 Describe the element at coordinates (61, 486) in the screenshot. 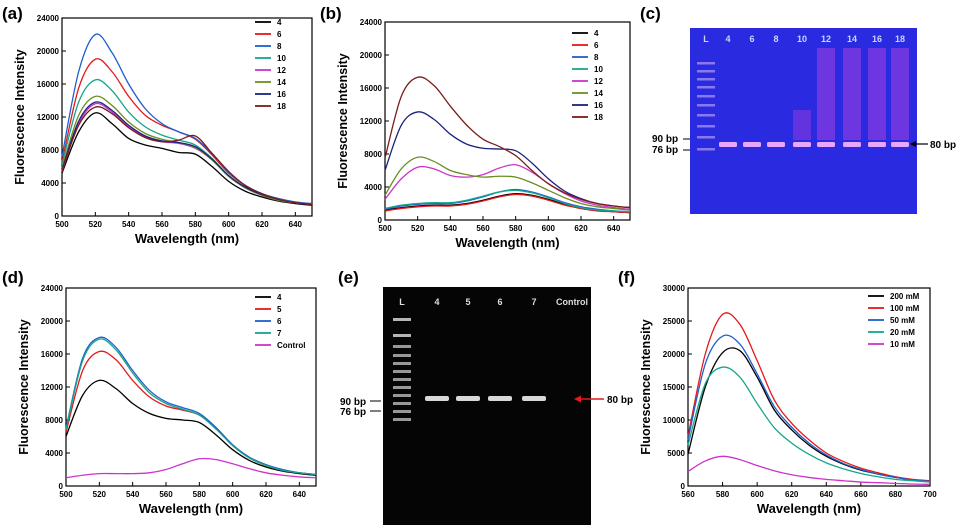

I see `y-tick-label-d-0: 0` at that location.